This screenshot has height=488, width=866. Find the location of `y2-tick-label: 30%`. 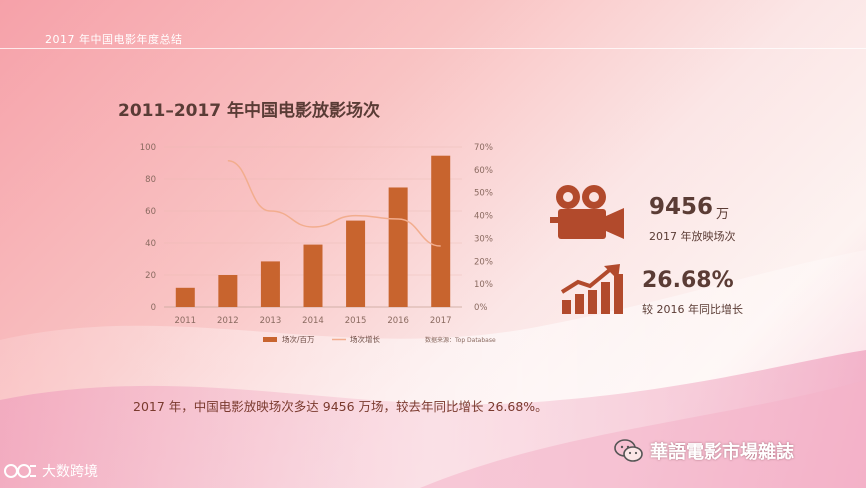

y2-tick-label: 30% is located at coordinates (483, 239).